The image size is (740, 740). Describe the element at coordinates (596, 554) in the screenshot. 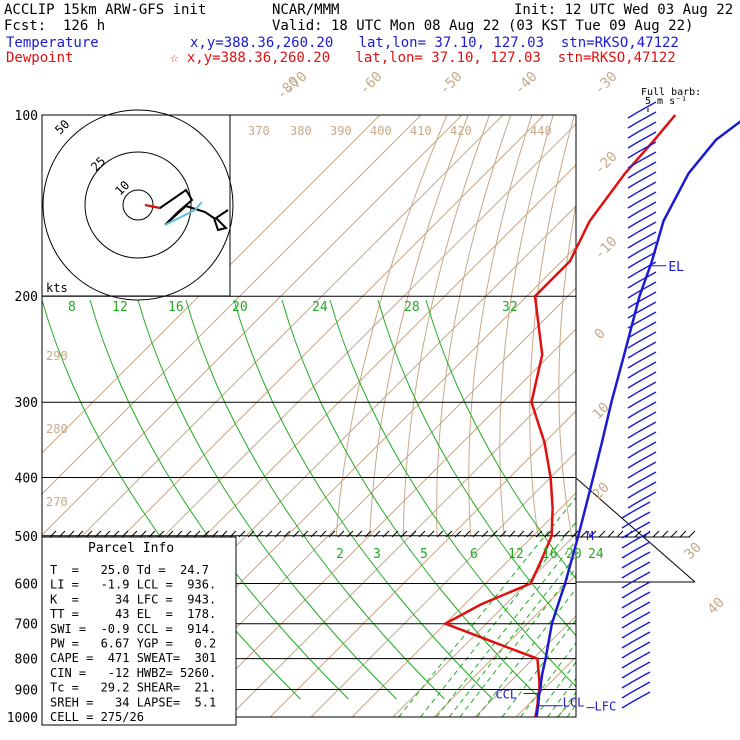

I see `mixing-ratio-label: 24` at that location.